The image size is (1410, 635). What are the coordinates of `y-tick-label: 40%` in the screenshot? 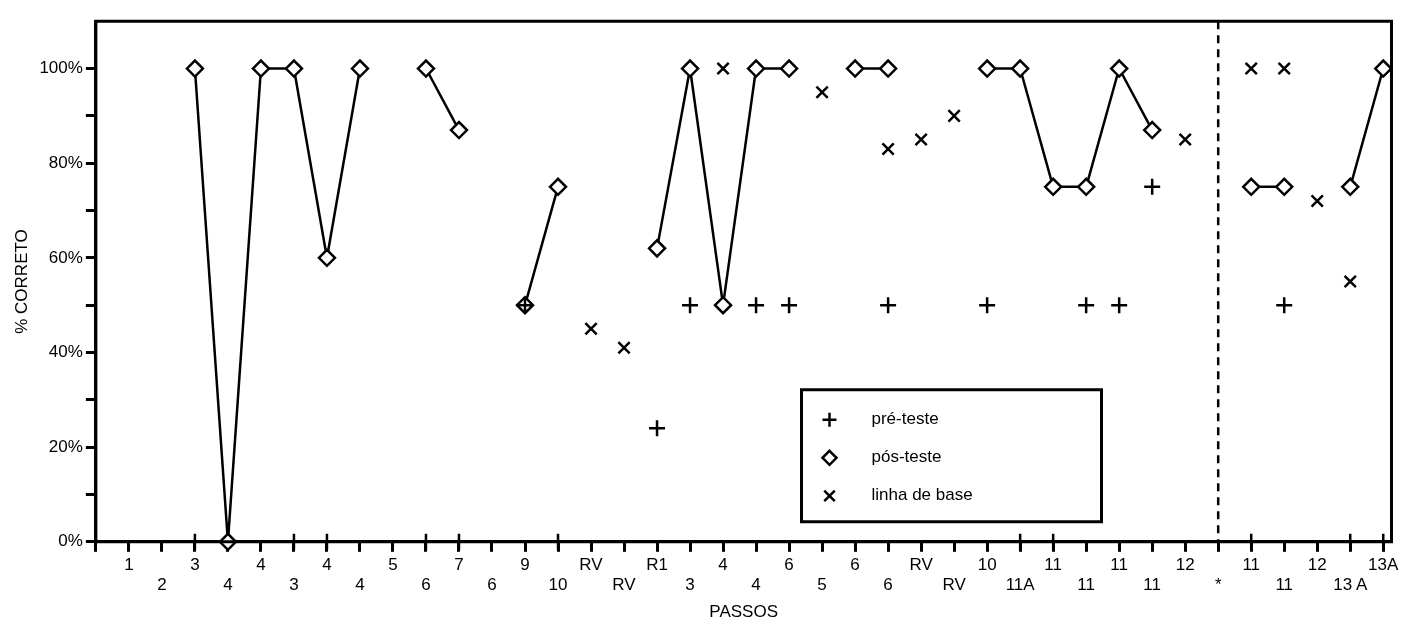 It's located at (65, 352).